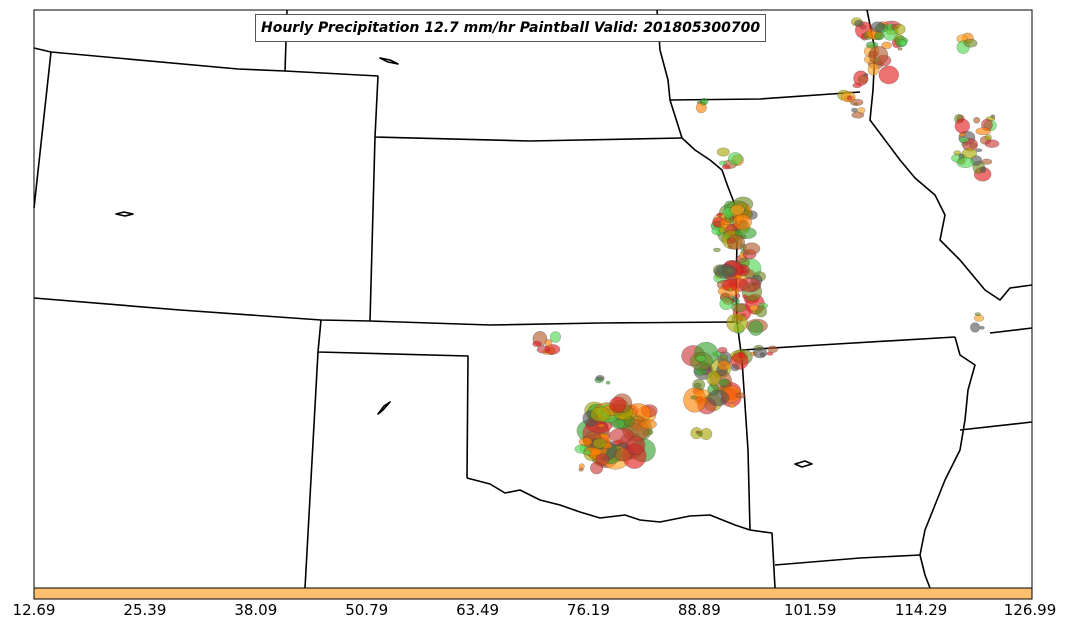  I want to click on boundary-ms-al, so click(996, 426).